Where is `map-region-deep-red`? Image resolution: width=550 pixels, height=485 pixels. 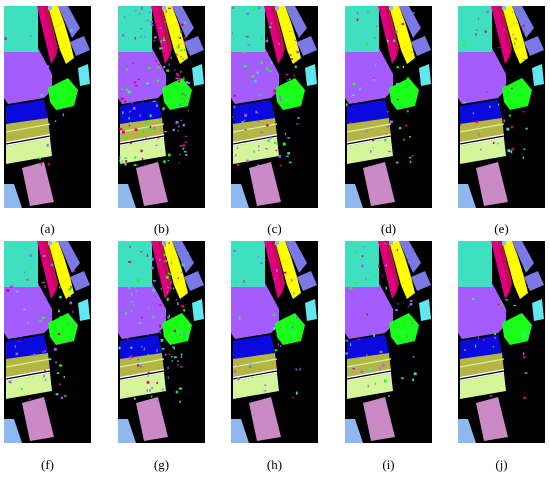 map-region-deep-red is located at coordinates (278, 266).